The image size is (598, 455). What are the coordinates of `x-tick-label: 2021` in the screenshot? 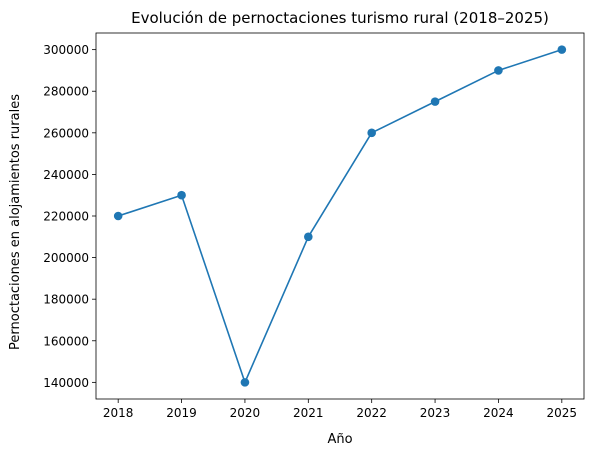 It's located at (308, 413).